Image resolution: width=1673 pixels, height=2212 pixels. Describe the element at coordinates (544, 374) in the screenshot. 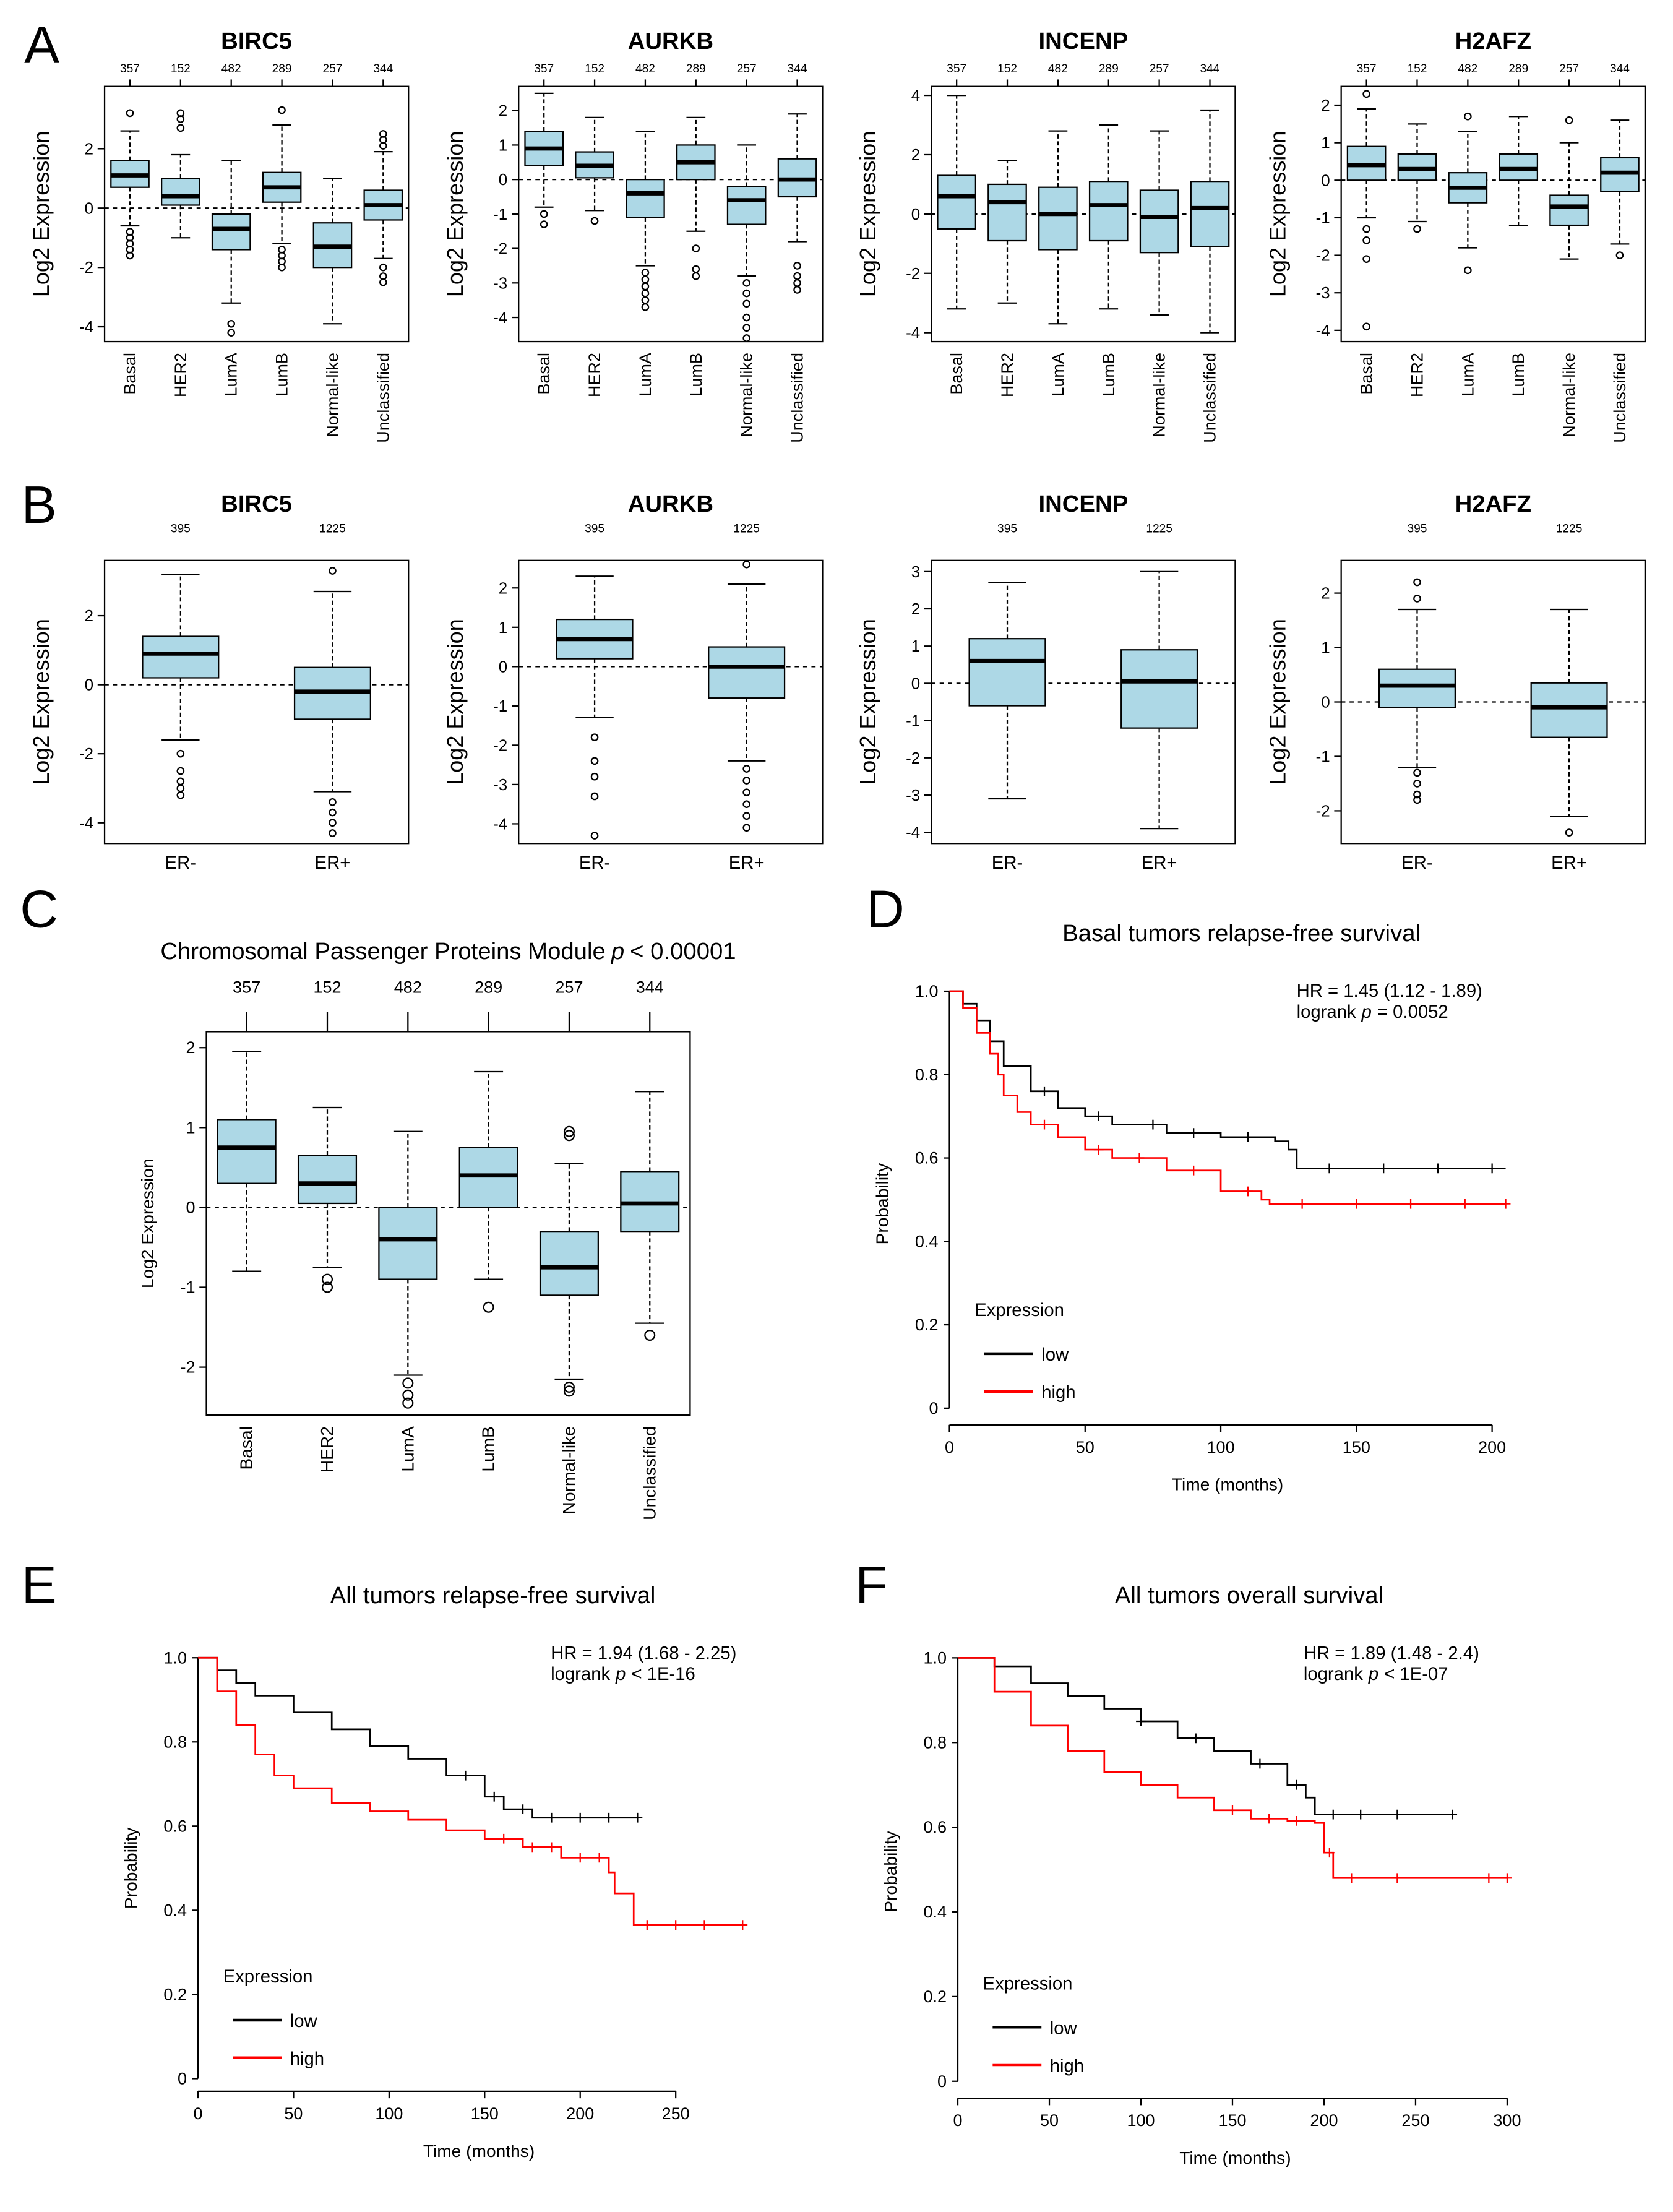

I see `x-tick-label: Basal` at that location.